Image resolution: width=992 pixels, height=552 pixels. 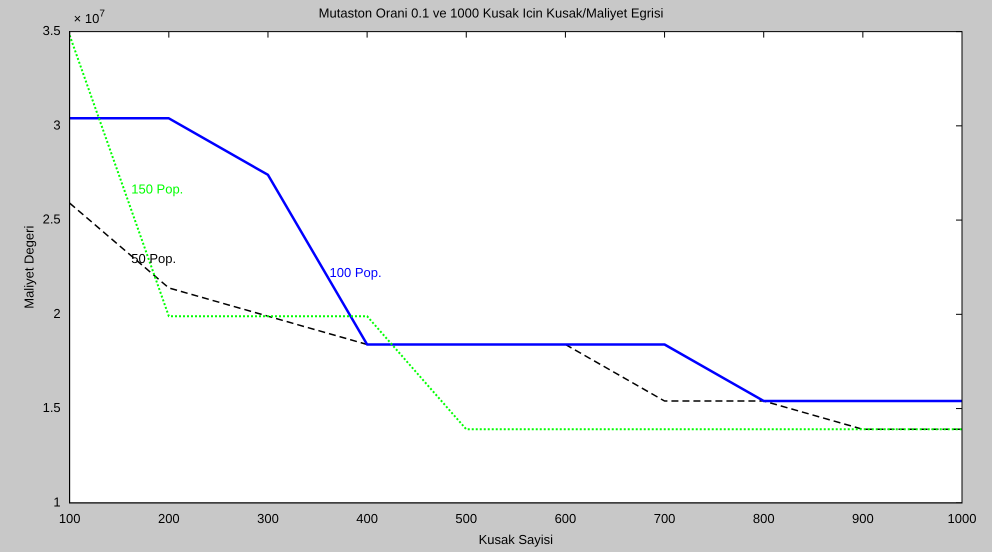 What do you see at coordinates (51, 219) in the screenshot?
I see `y-tick-label: 2.5` at bounding box center [51, 219].